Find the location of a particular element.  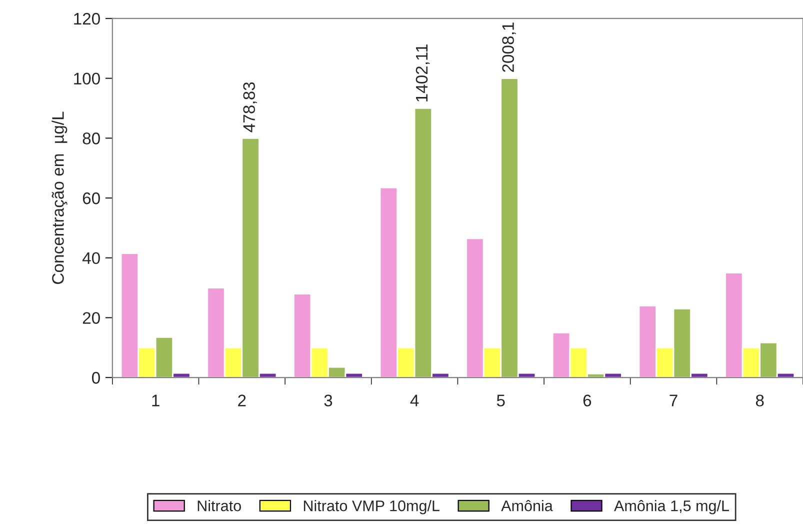

x-tick-label: 6 is located at coordinates (587, 400).